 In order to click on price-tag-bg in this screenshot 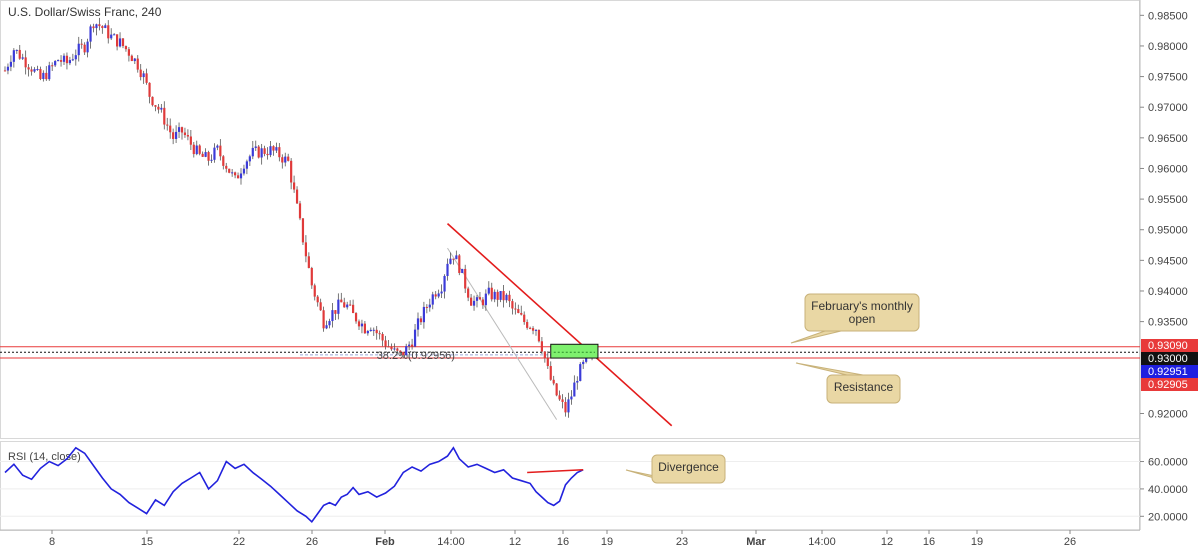, I will do `click(1169, 371)`.